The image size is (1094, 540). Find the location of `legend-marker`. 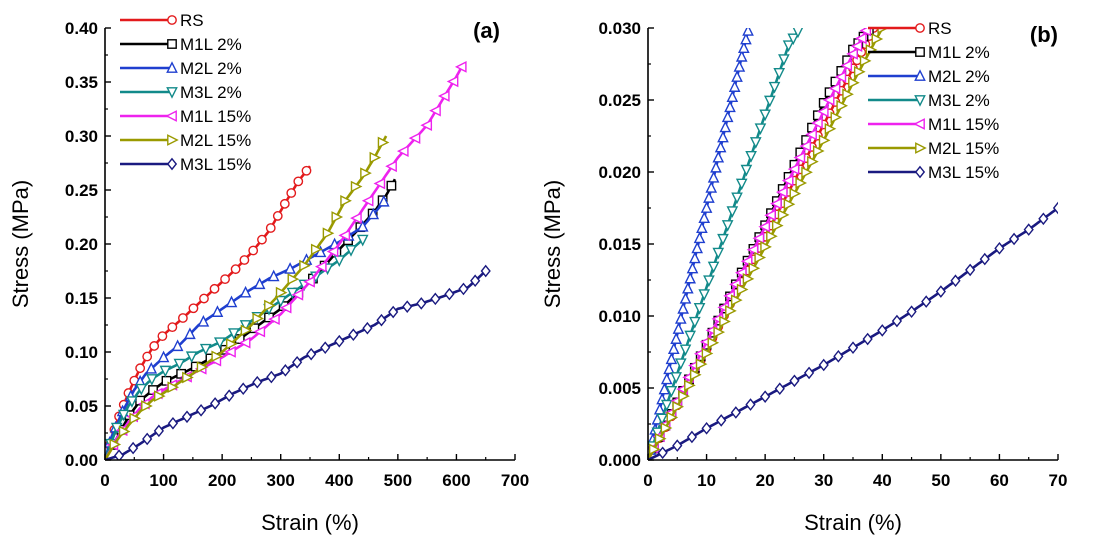

legend-marker is located at coordinates (172, 67).